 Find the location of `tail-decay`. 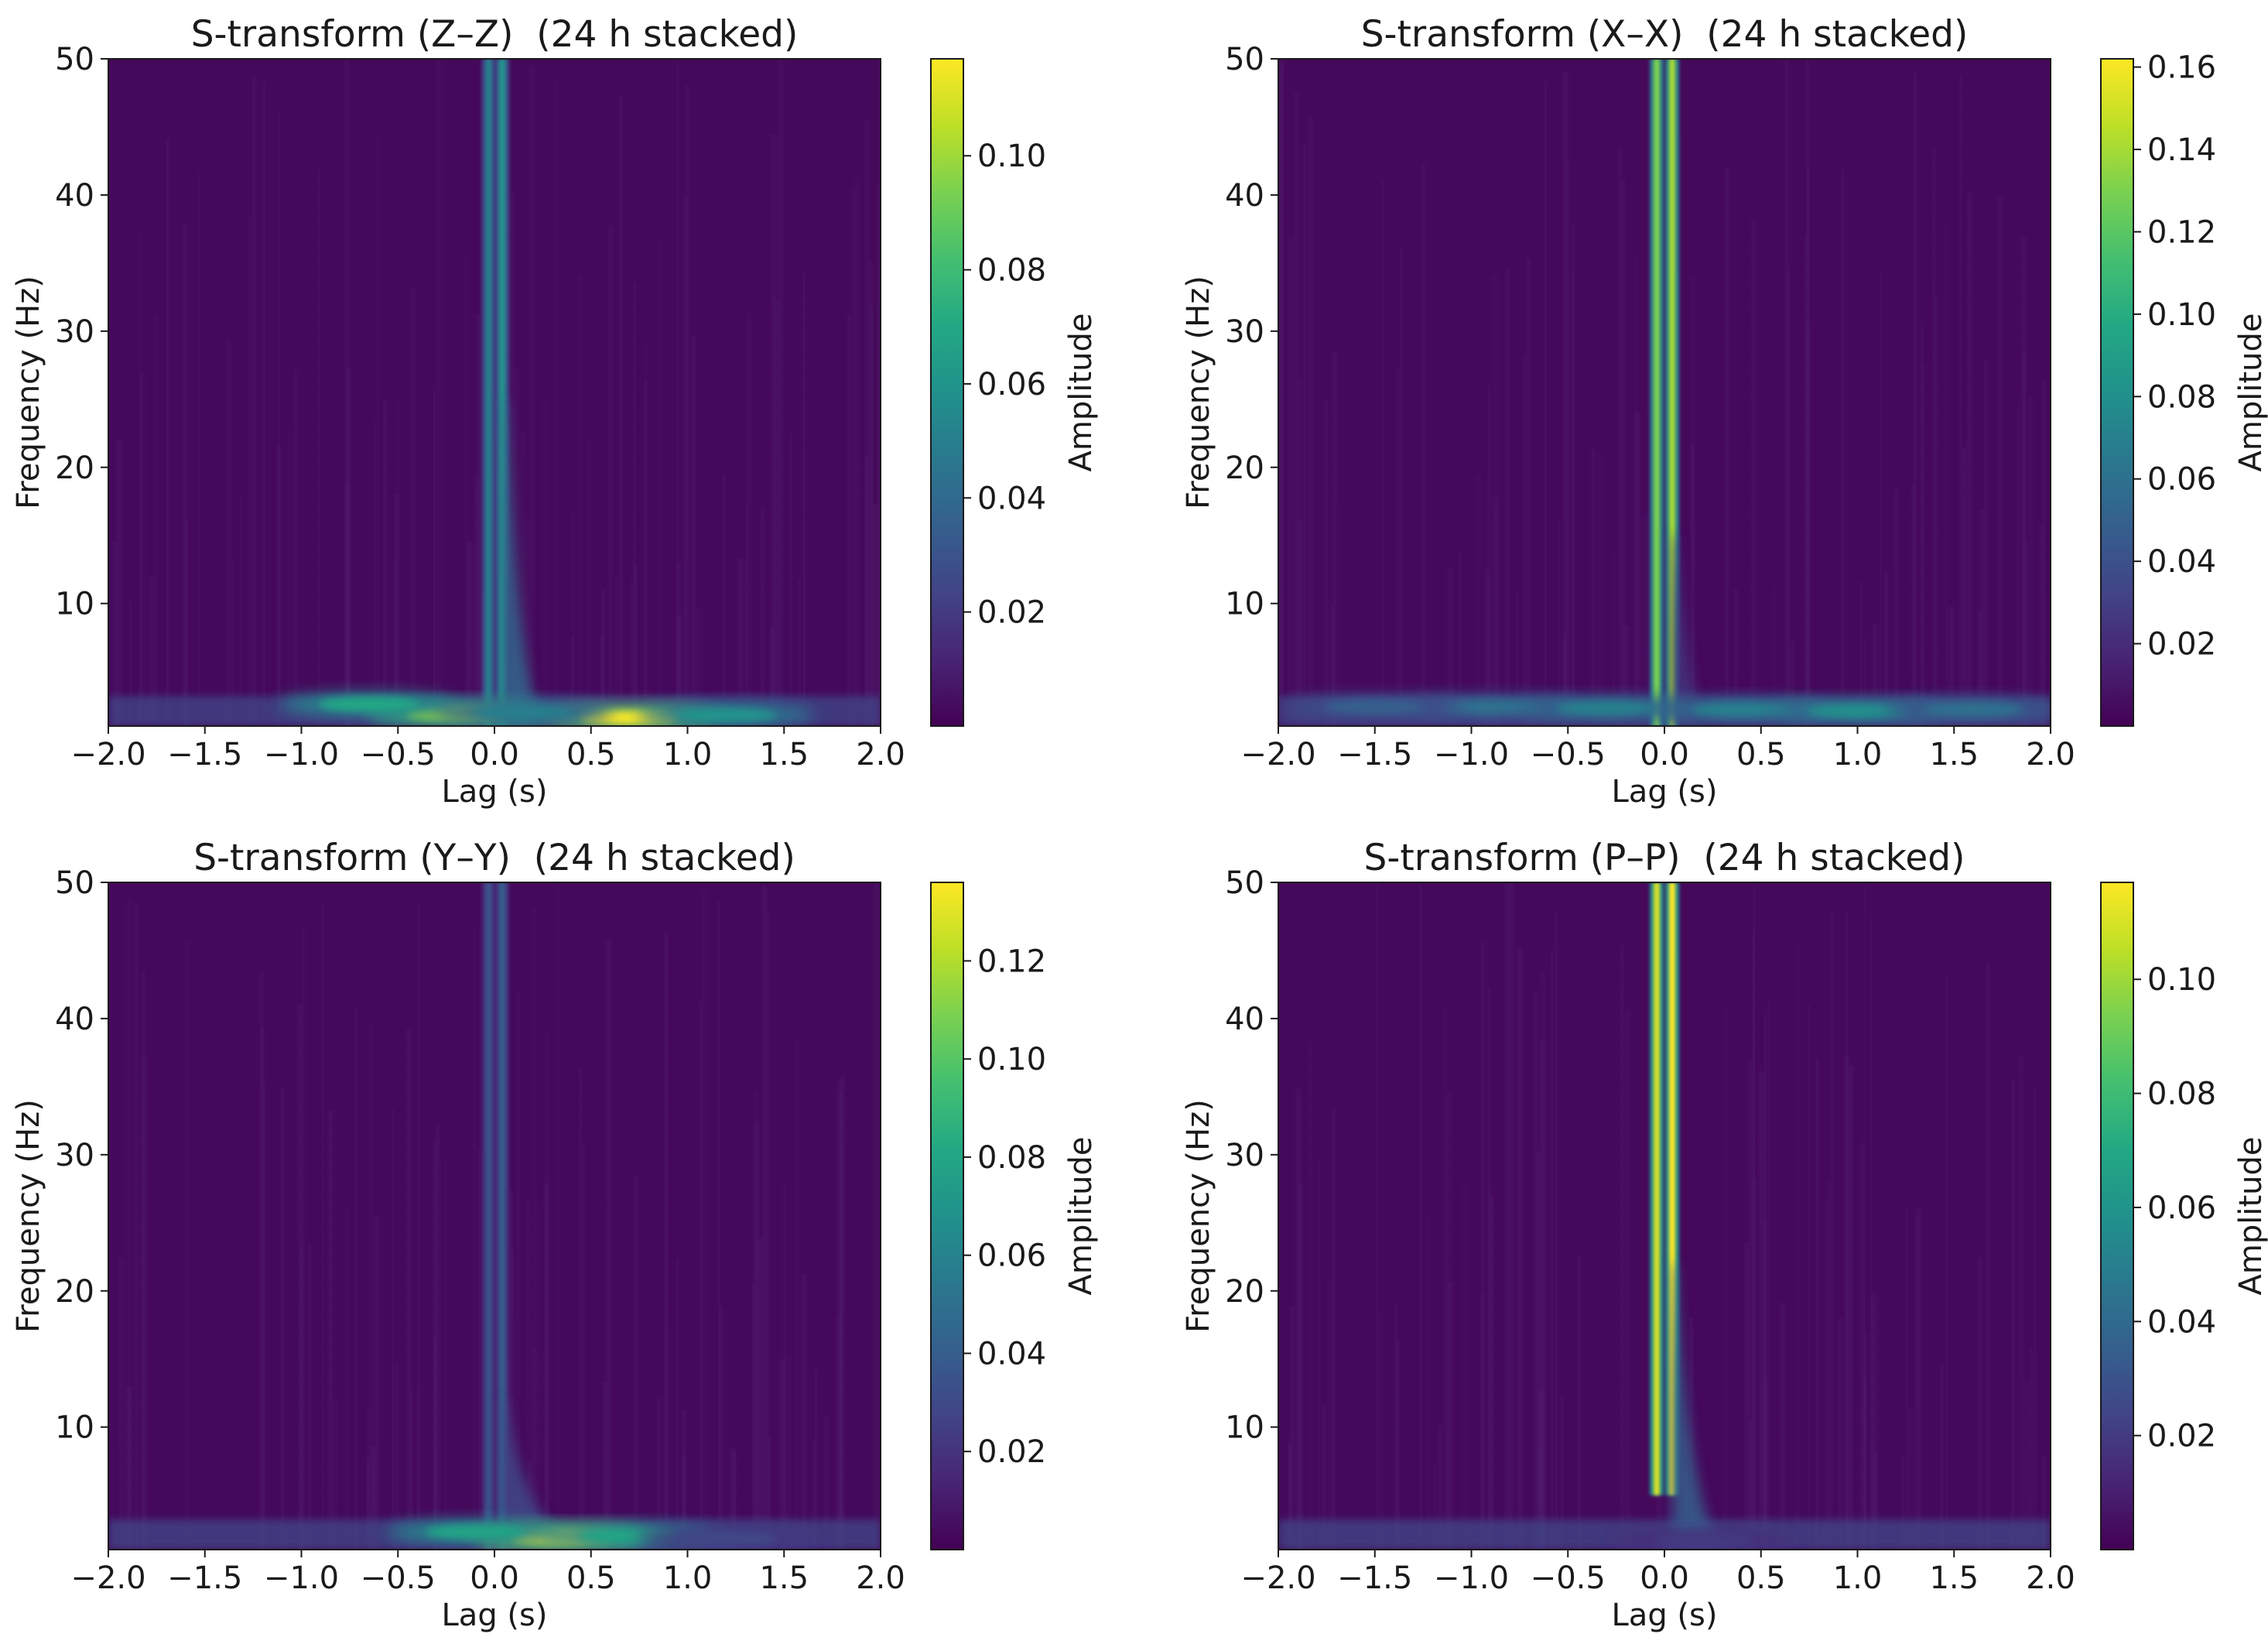

tail-decay is located at coordinates (536, 1474).